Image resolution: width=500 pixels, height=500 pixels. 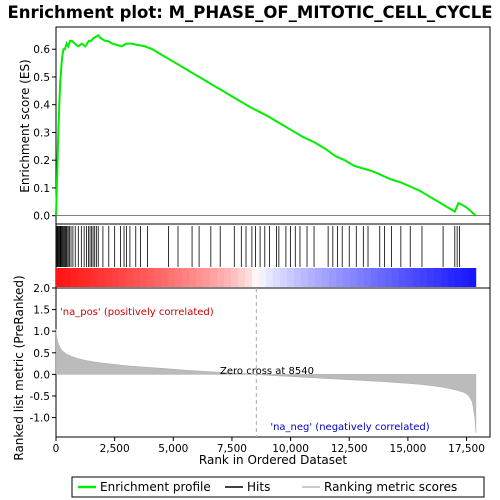 What do you see at coordinates (25, 125) in the screenshot?
I see `es-y-axis-label: Enrichment score (ES)` at bounding box center [25, 125].